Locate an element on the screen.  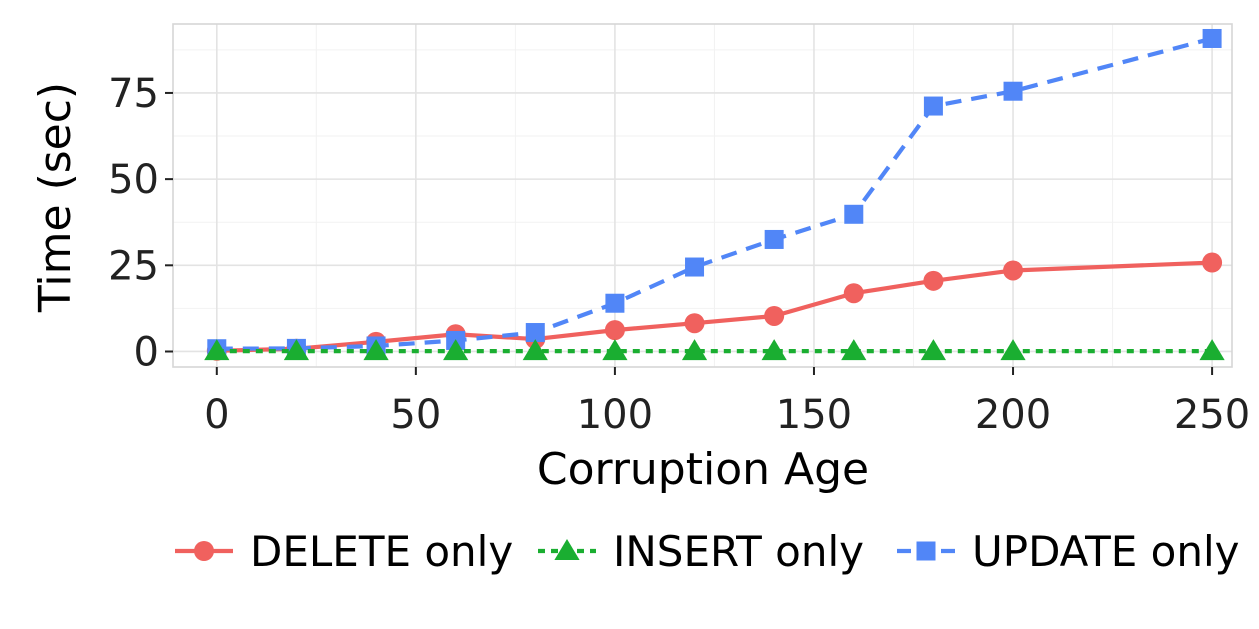
legend-label: DELETE only is located at coordinates (381, 551).